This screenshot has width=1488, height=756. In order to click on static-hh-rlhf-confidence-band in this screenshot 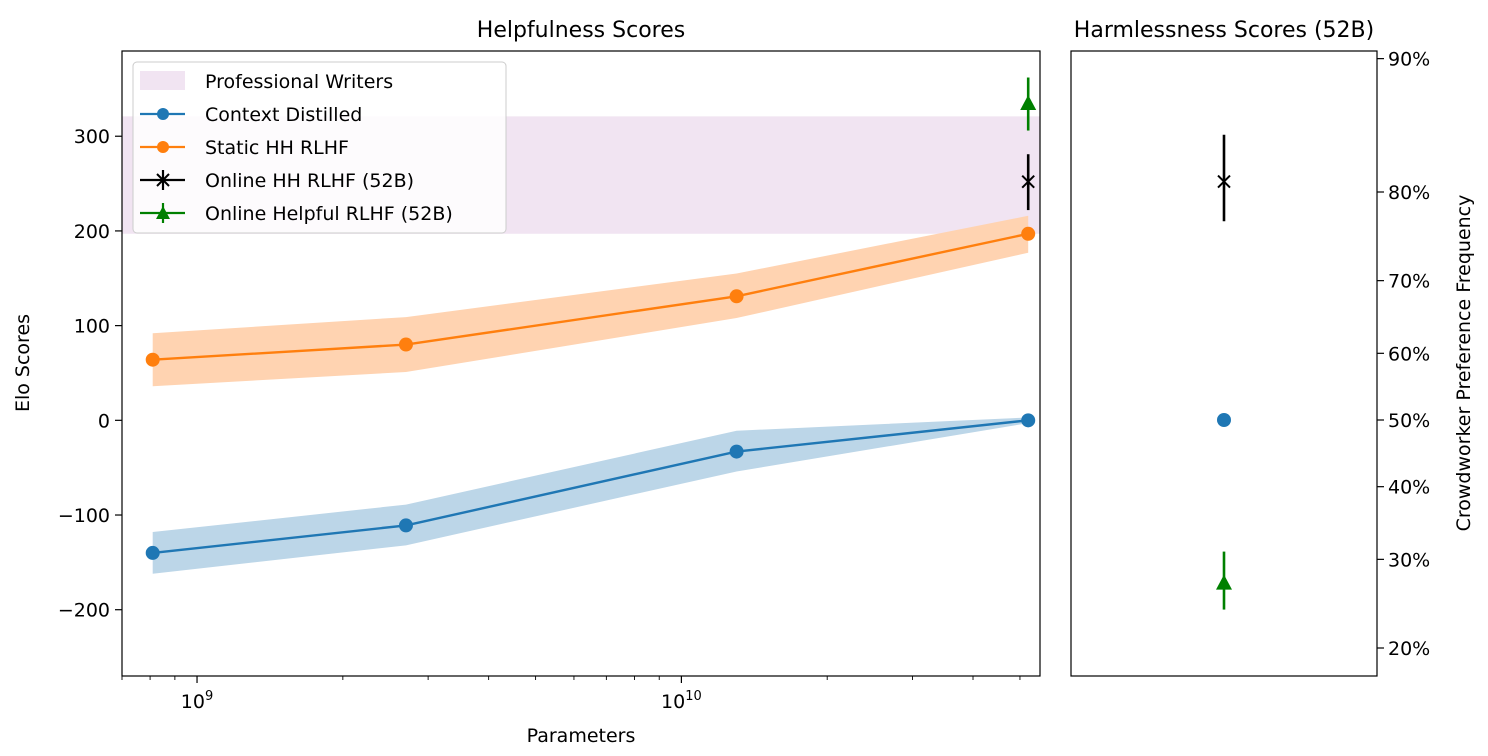, I will do `click(590, 301)`.